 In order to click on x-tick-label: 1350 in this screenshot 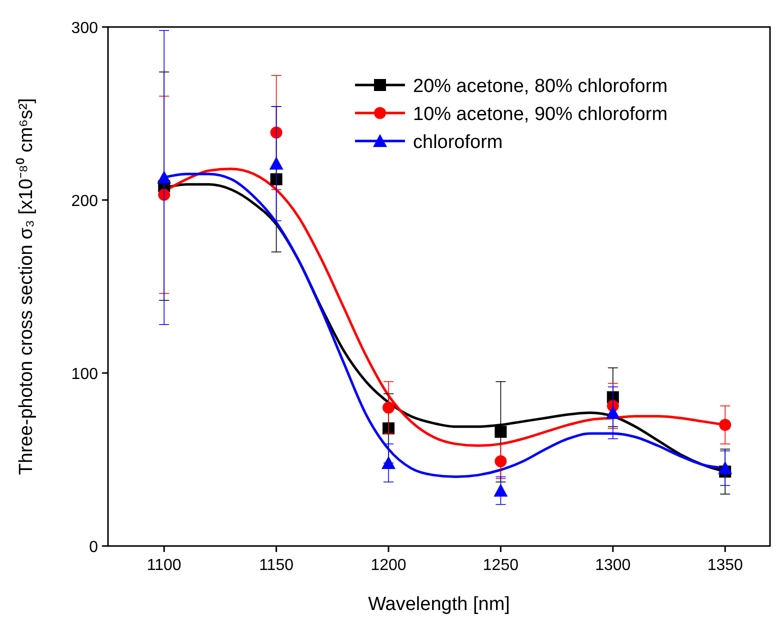, I will do `click(725, 565)`.